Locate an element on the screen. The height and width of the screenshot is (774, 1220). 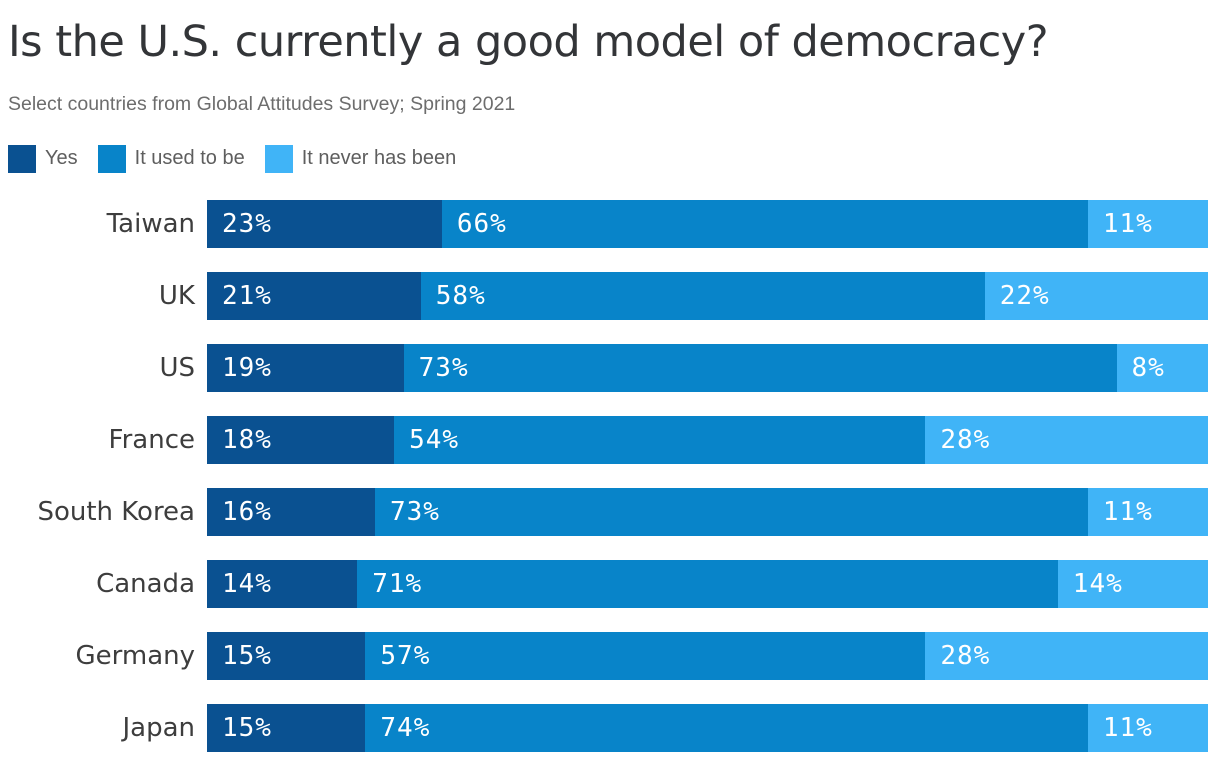
bar: 19% 73% 8% is located at coordinates (707, 367).